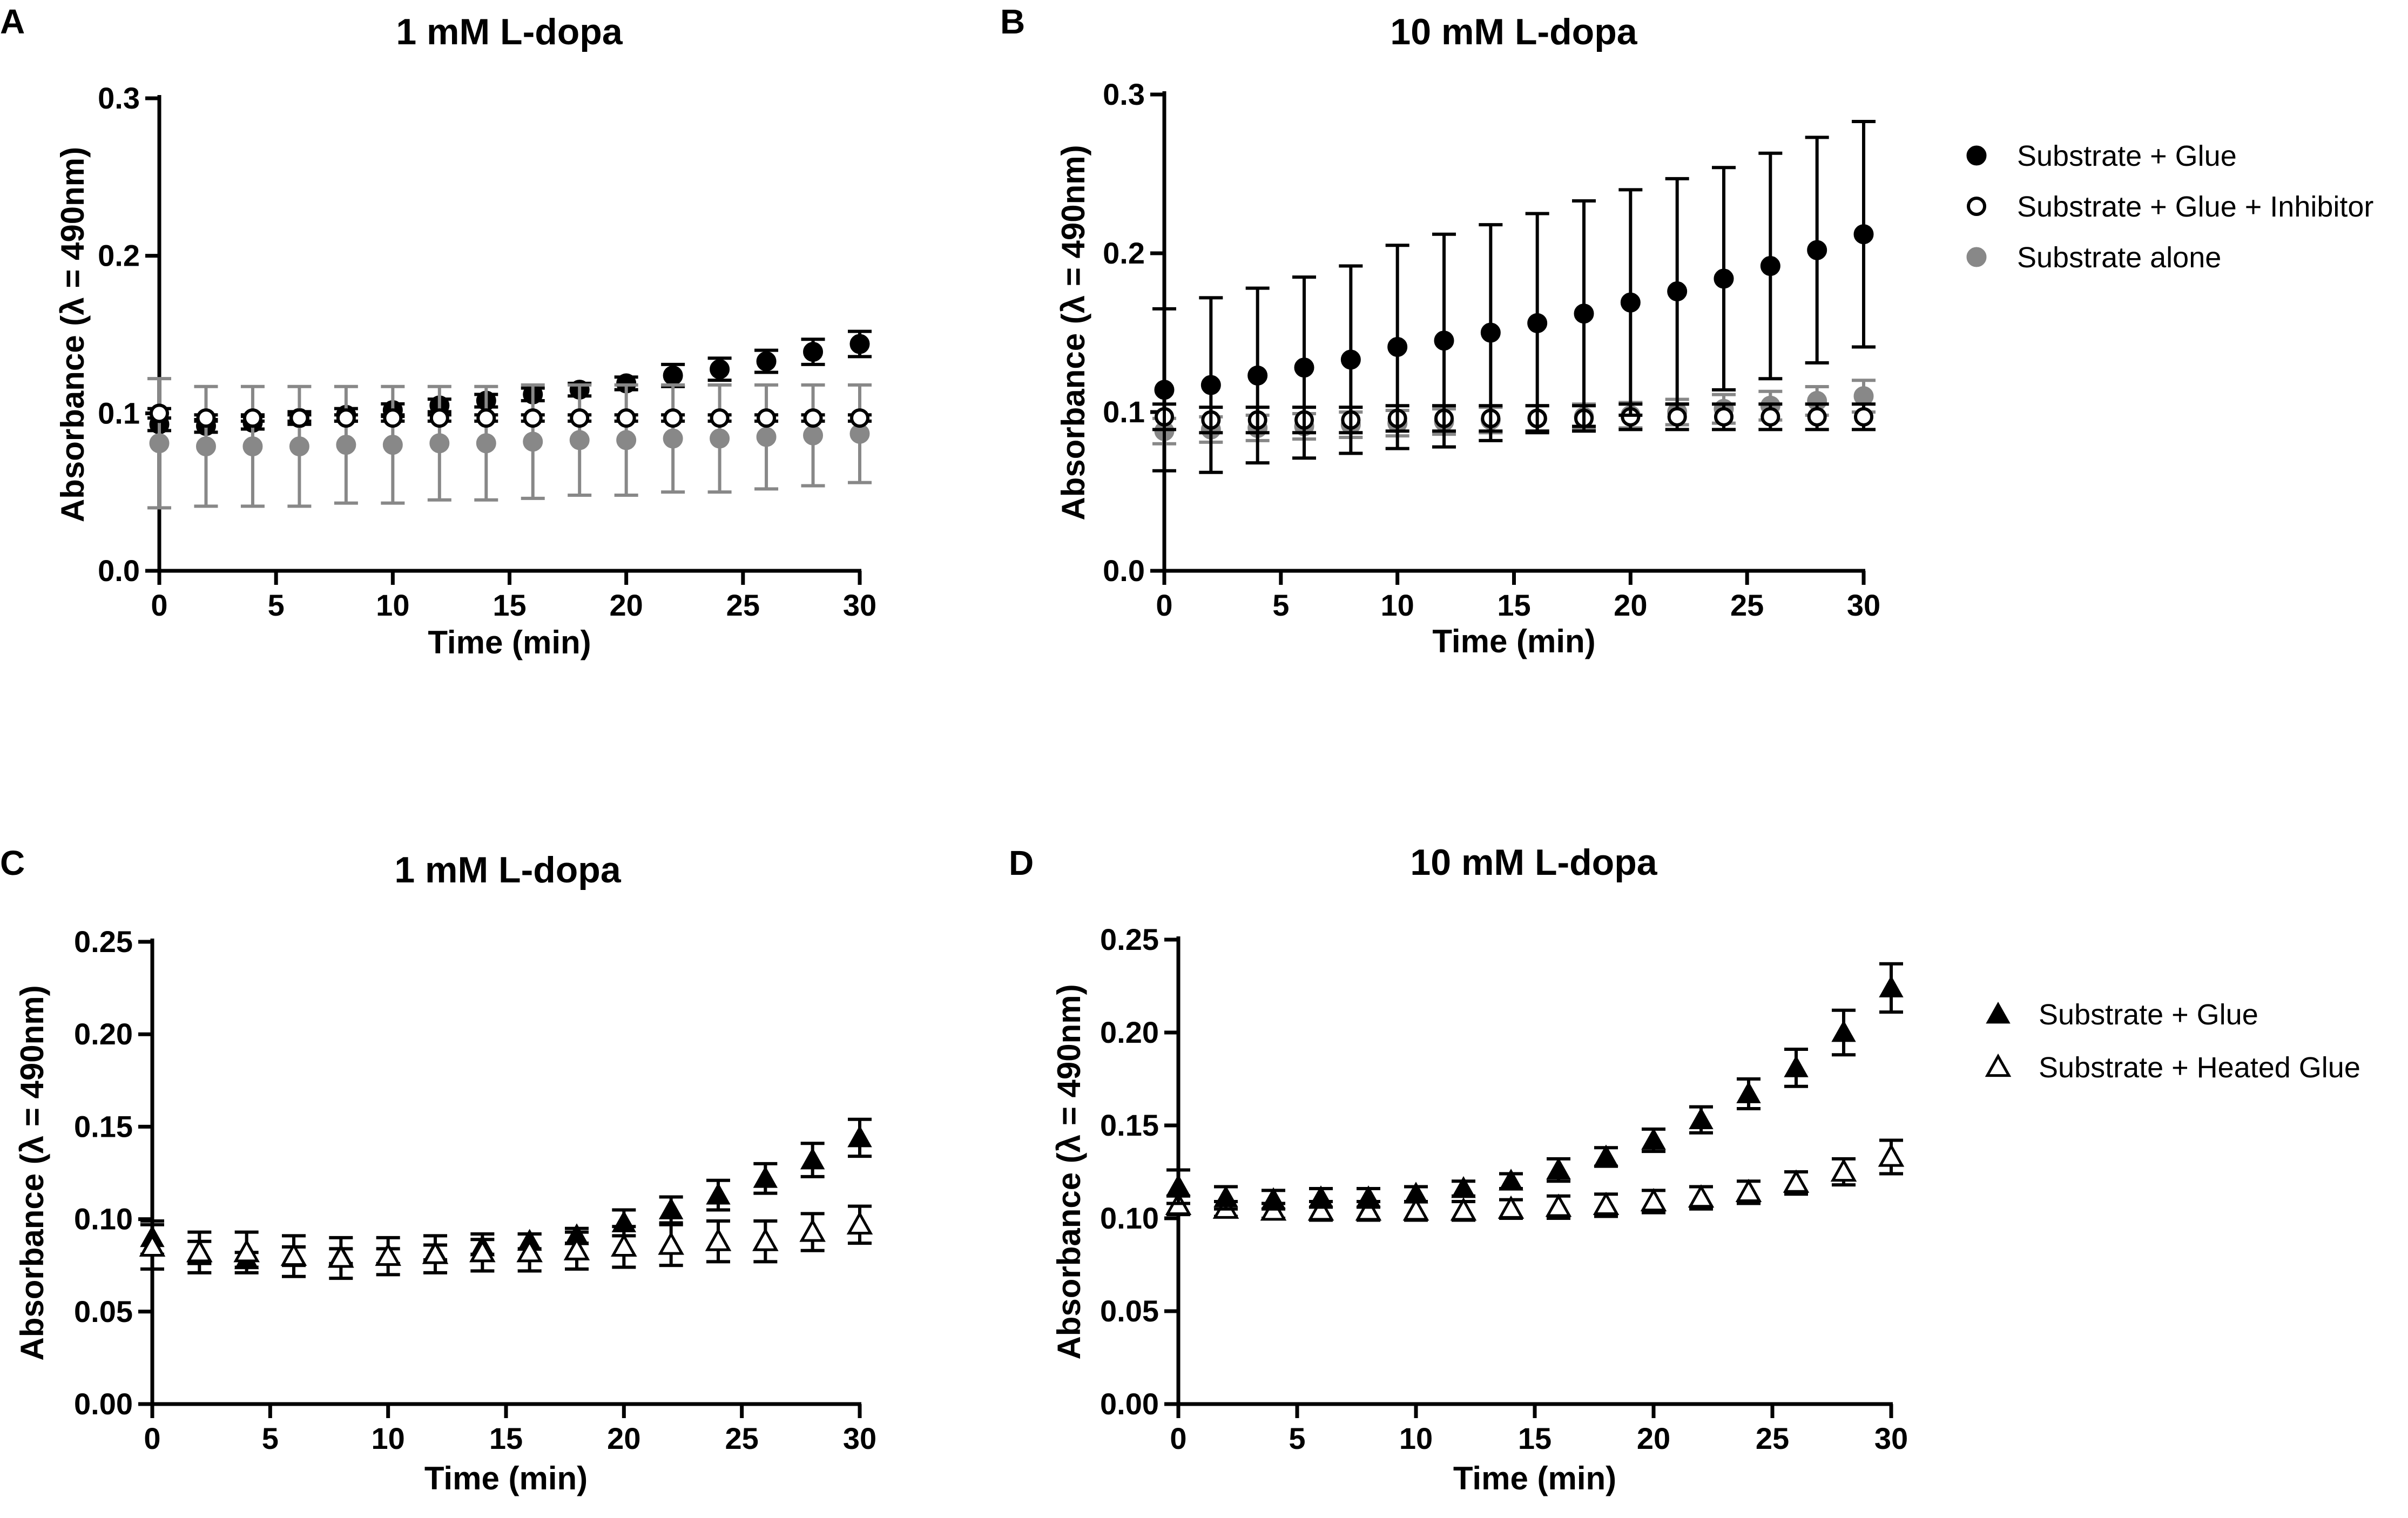  What do you see at coordinates (1747, 605) in the screenshot?
I see `x-tick-label: 25` at bounding box center [1747, 605].